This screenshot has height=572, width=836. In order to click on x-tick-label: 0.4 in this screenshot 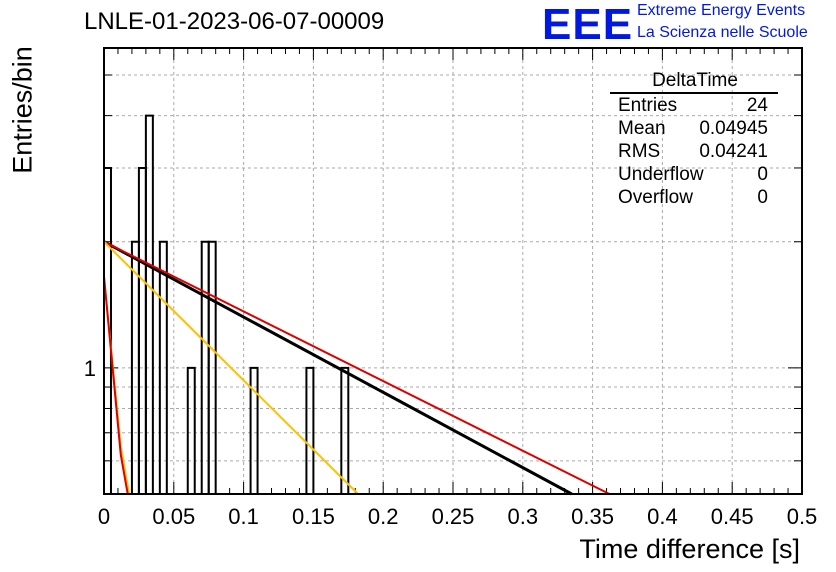, I will do `click(662, 516)`.